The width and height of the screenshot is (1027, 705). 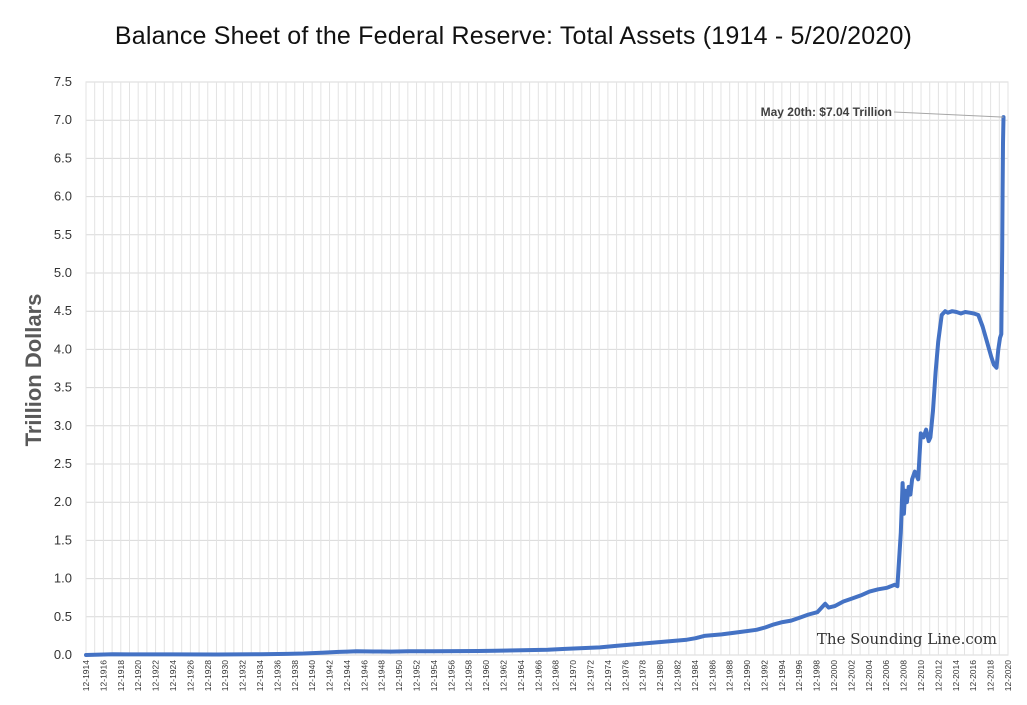 What do you see at coordinates (521, 675) in the screenshot?
I see `x-tick-label: 12-1964` at bounding box center [521, 675].